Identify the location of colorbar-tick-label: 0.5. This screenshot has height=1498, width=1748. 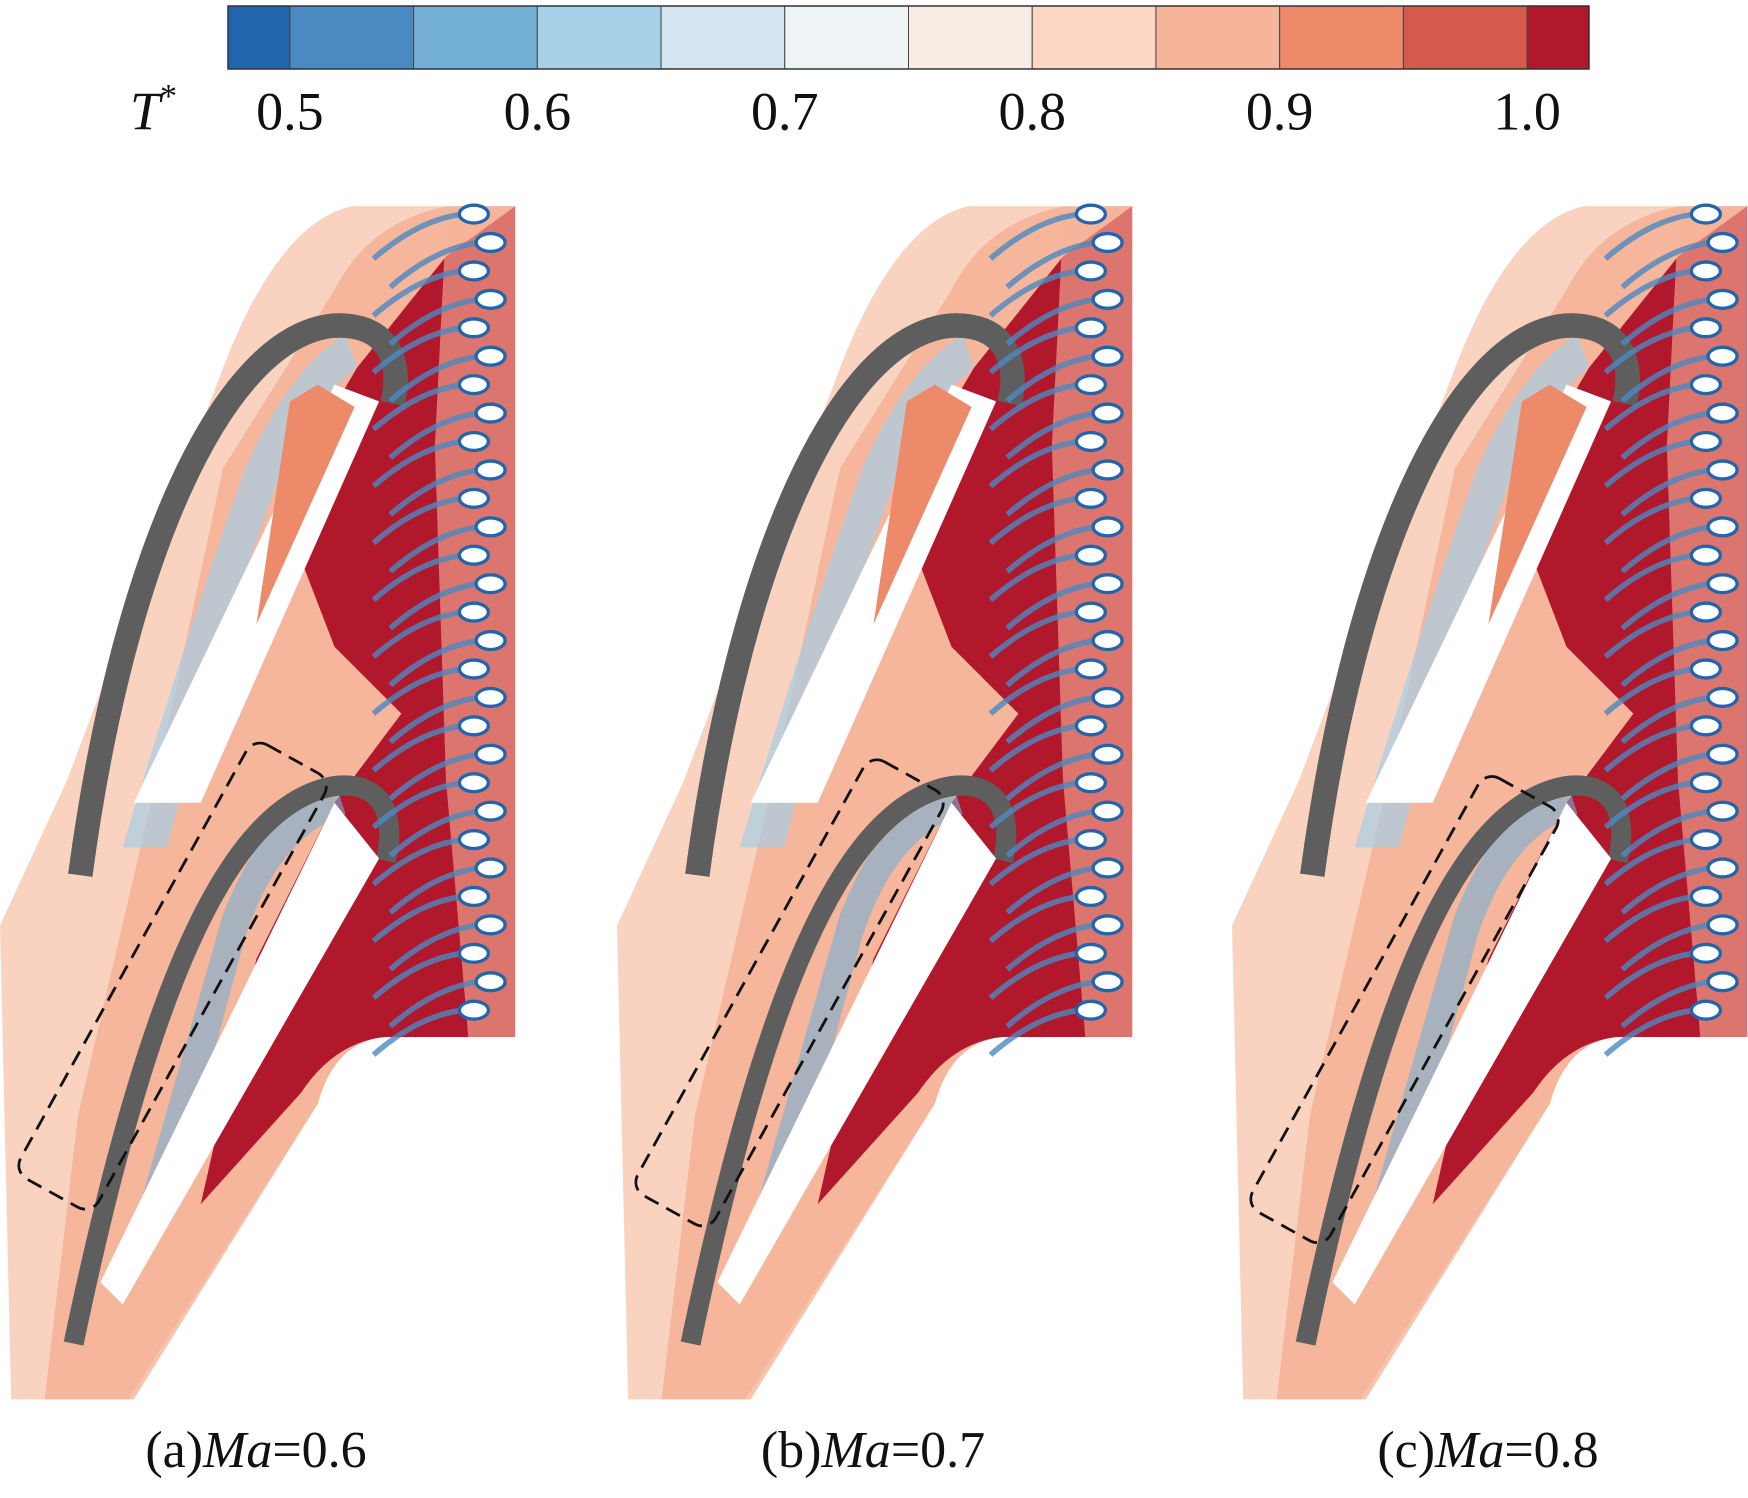
(290, 111).